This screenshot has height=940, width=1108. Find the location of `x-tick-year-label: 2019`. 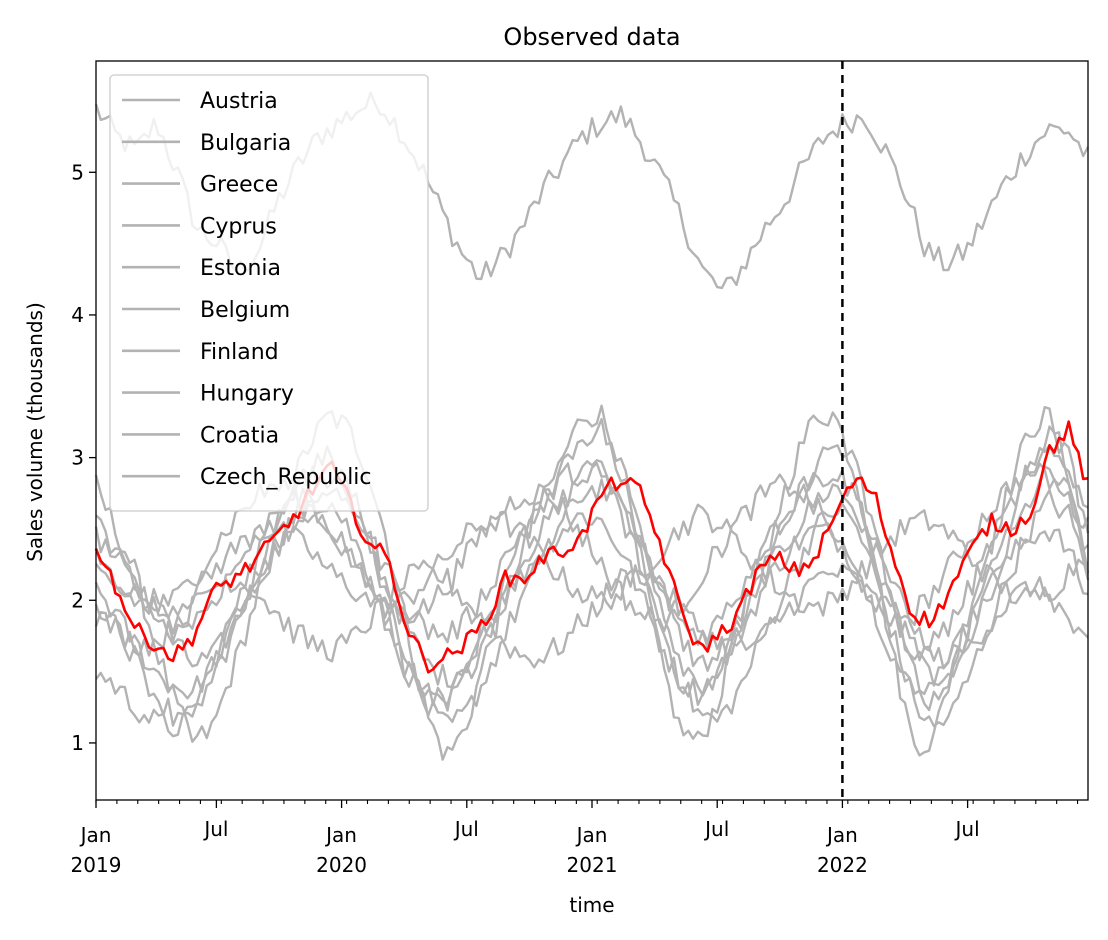

x-tick-year-label: 2019 is located at coordinates (96, 865).